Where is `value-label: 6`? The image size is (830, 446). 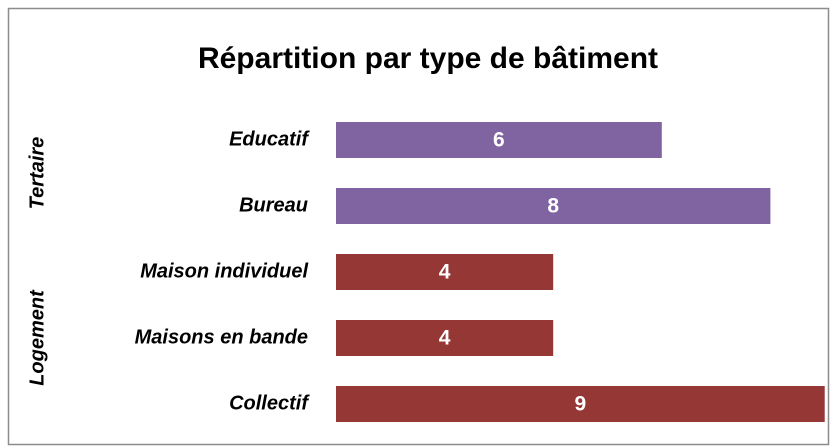 value-label: 6 is located at coordinates (499, 140).